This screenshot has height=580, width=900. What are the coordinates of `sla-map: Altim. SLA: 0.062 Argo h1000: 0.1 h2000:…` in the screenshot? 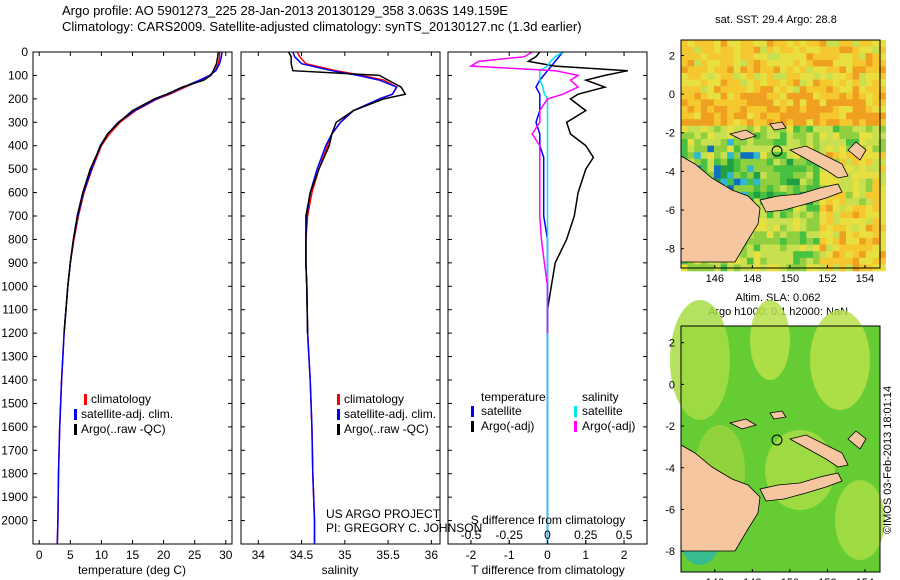 It's located at (775, 436).